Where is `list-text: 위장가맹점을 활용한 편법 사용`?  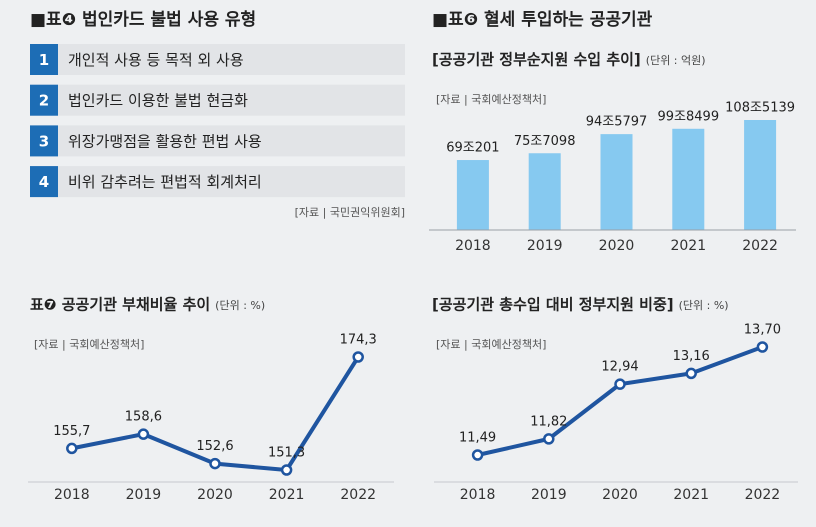
list-text: 위장가맹점을 활용한 편법 사용 is located at coordinates (165, 141).